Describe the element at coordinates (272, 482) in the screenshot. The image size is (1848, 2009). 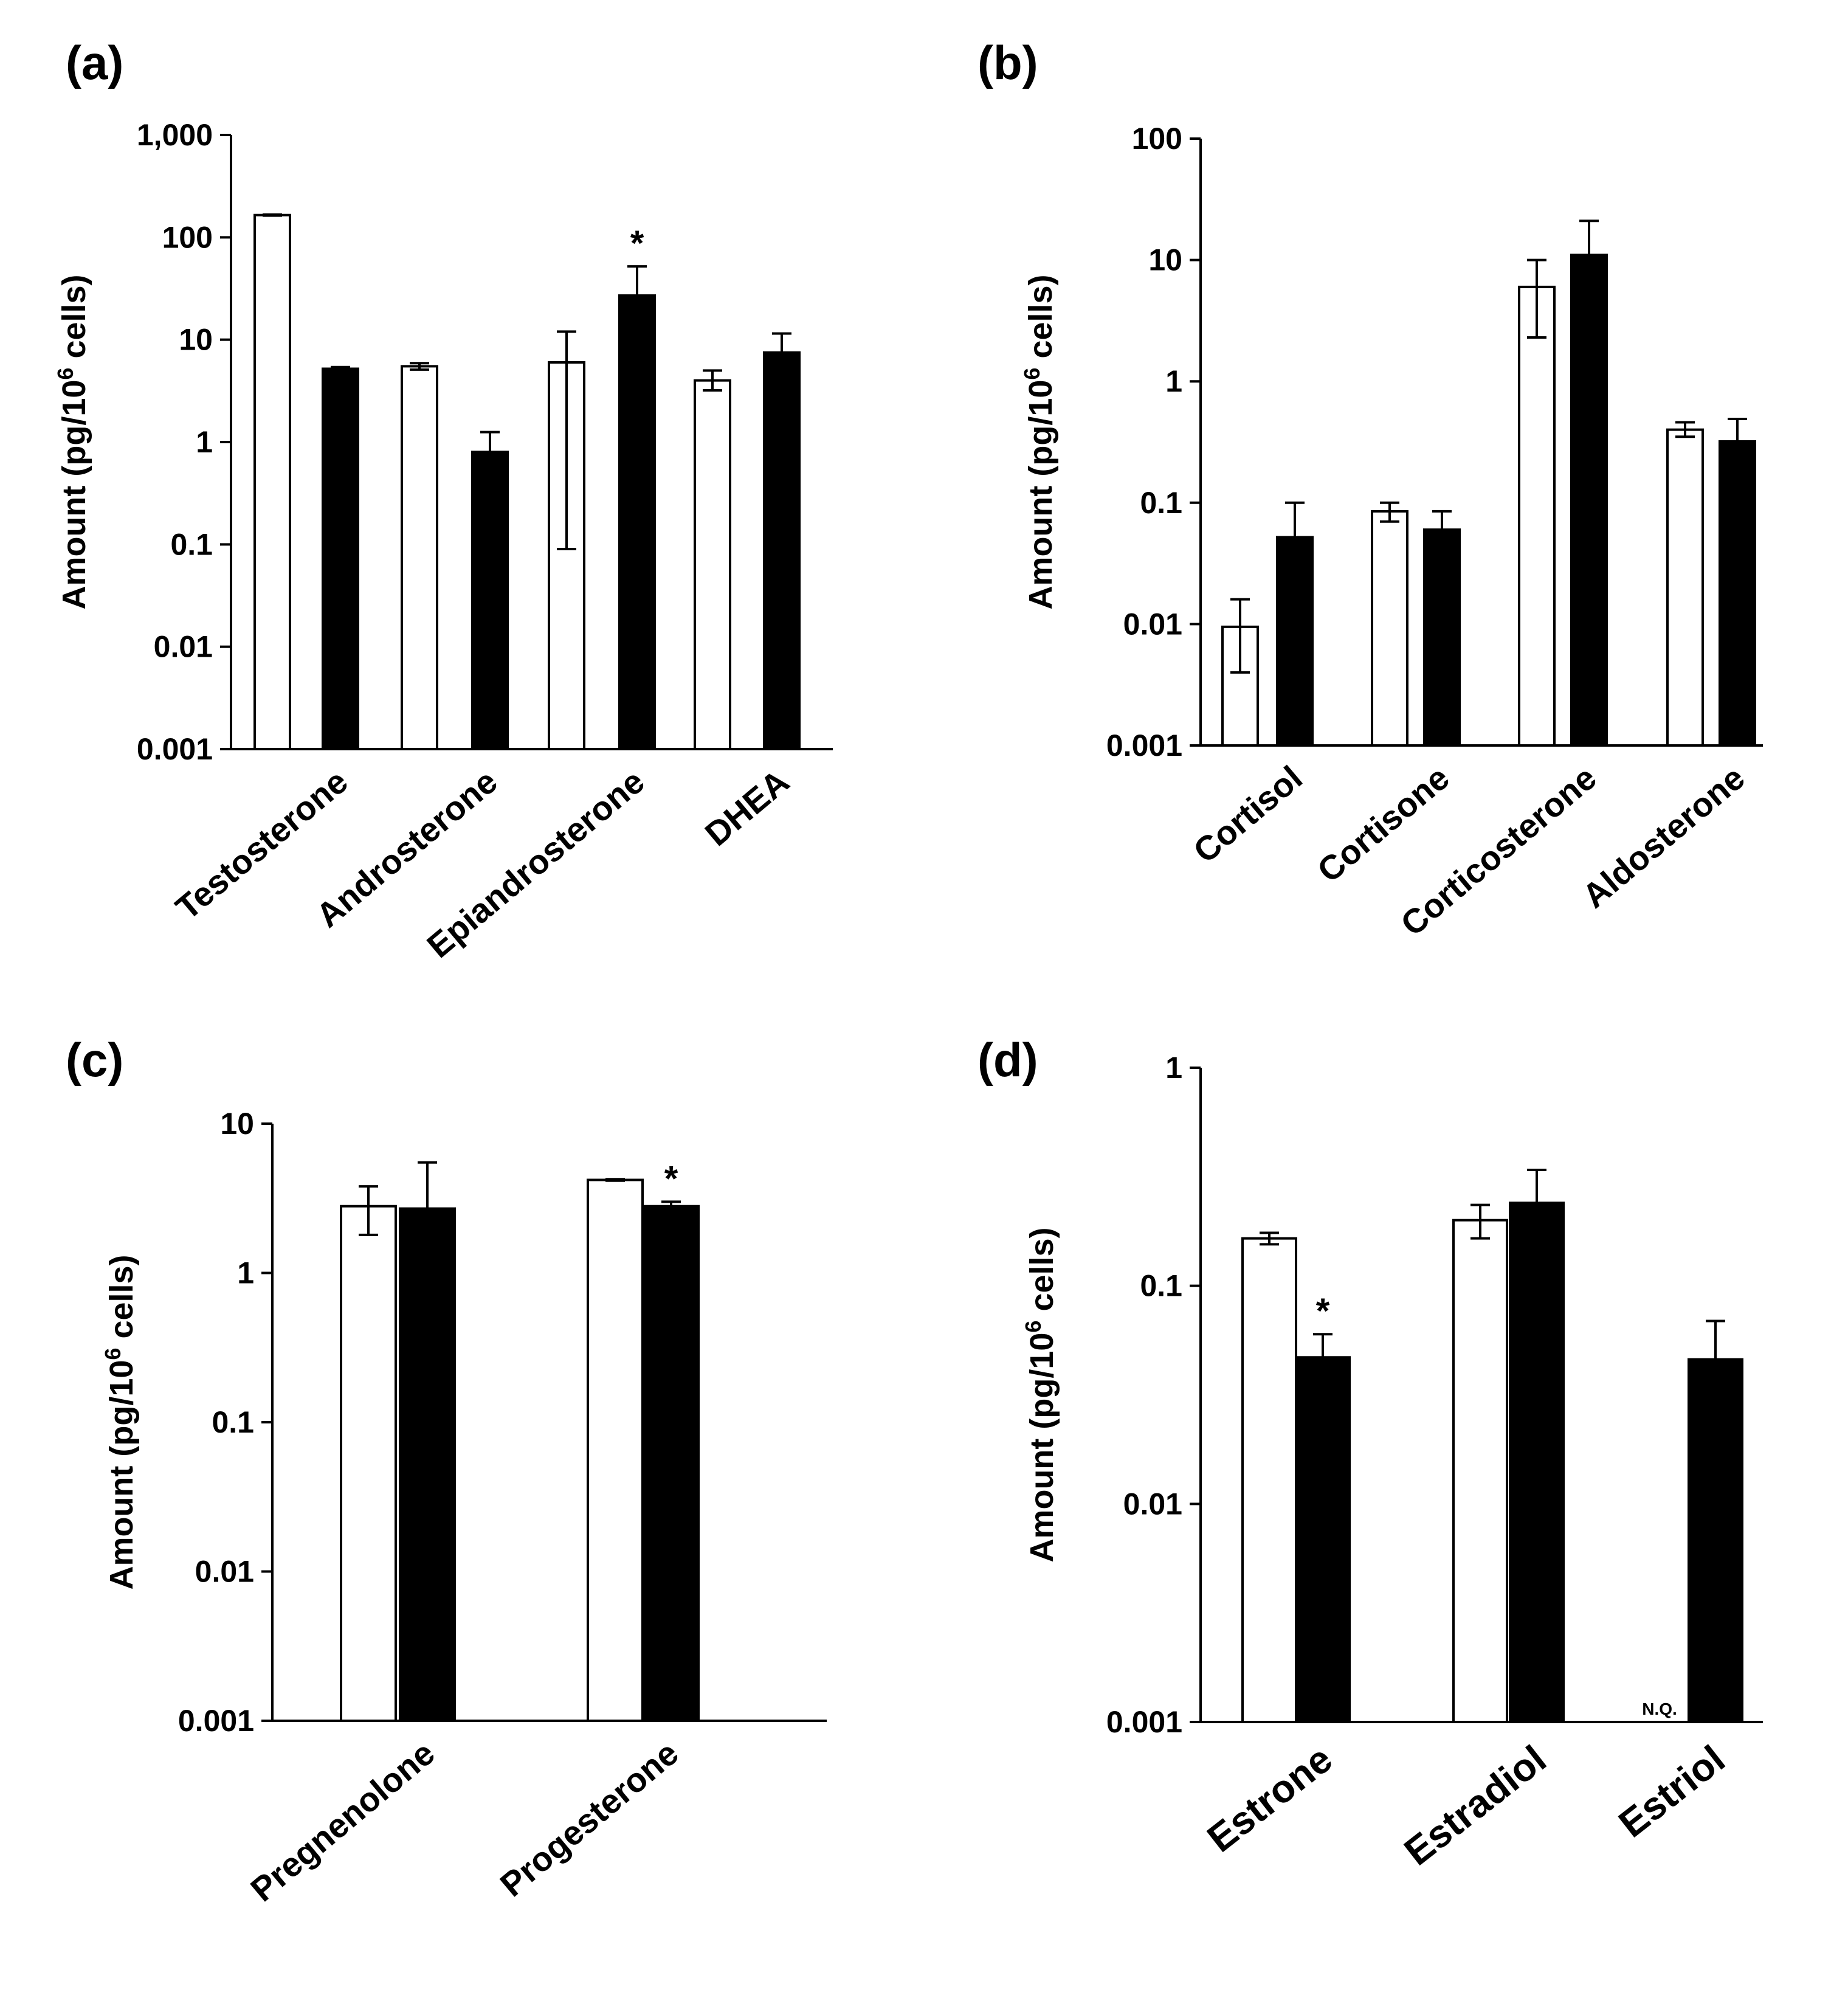
I see `bar-control-testosterone` at that location.